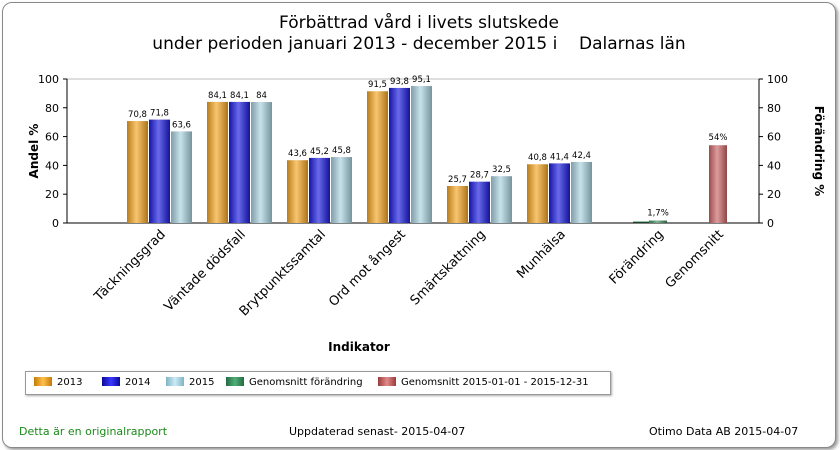 The width and height of the screenshot is (840, 450). I want to click on legend-item-genomsnitt-period: Genomsnitt 2015-01-01 - 2015-12-31, so click(483, 382).